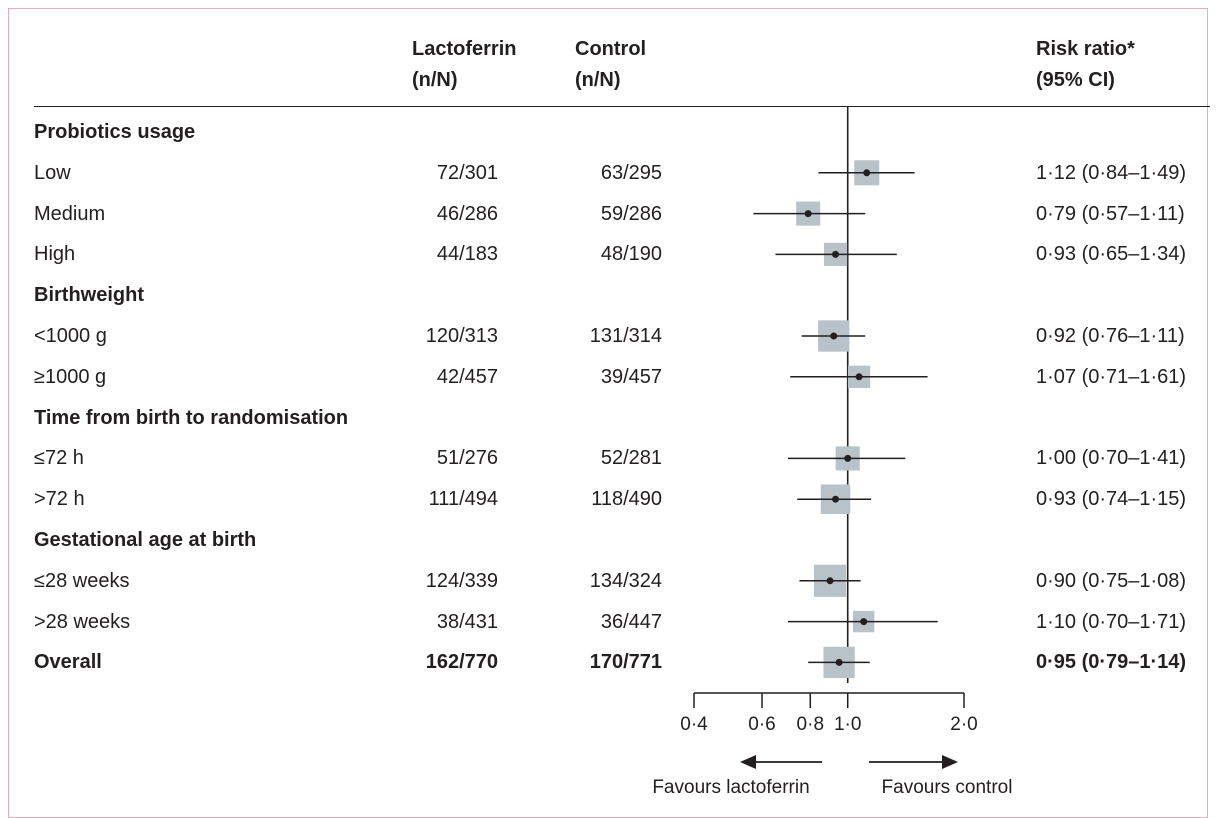 This screenshot has width=1219, height=818. I want to click on group-heading-row: Probiotics usage, so click(609, 132).